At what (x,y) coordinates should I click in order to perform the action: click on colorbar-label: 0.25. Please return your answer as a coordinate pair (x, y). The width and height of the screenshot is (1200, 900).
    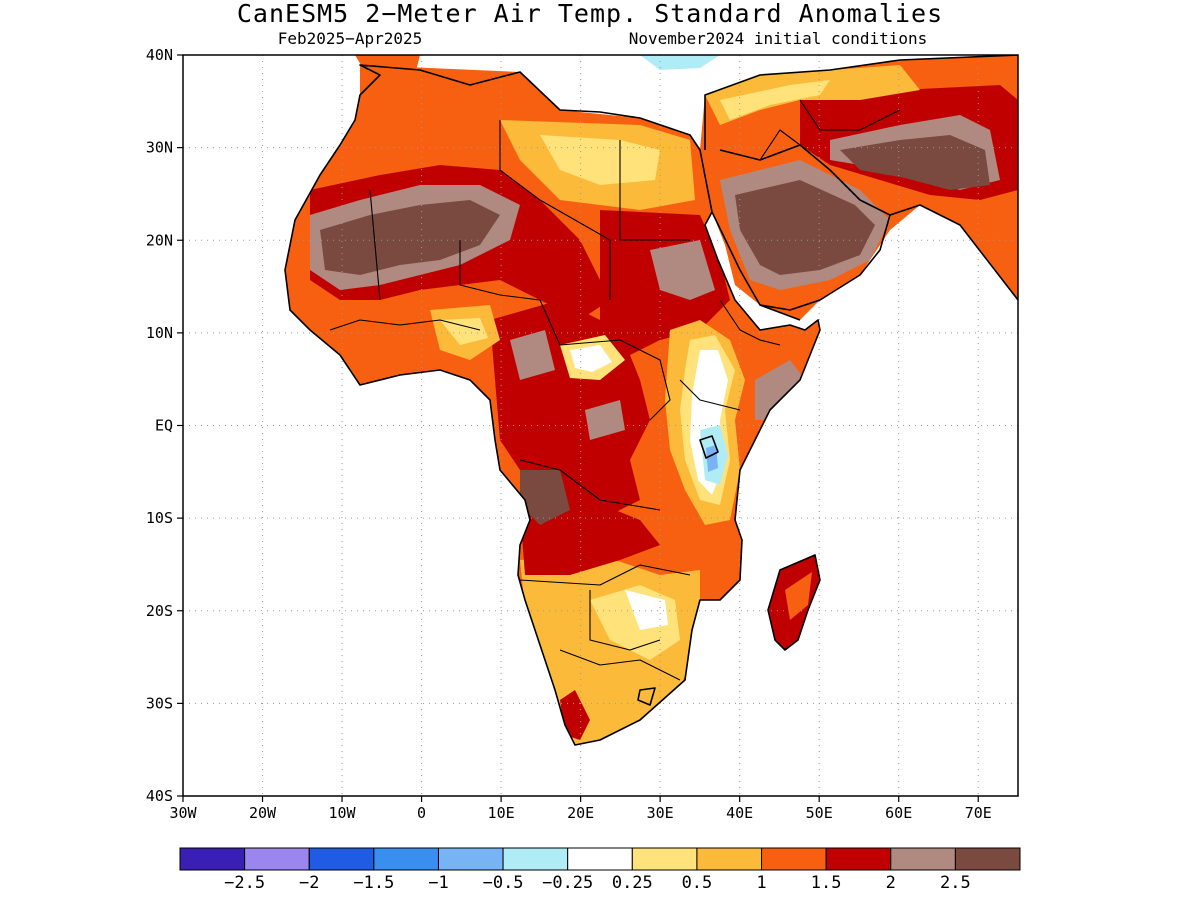
    Looking at the image, I should click on (632, 883).